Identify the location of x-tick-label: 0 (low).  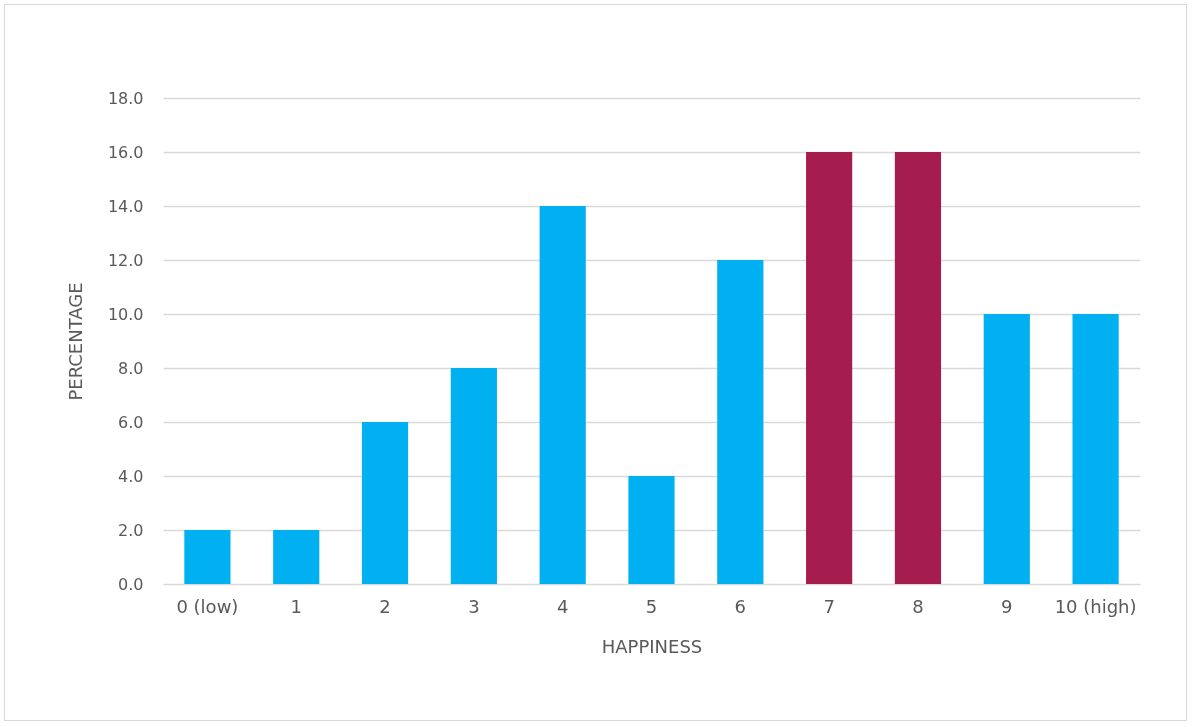
(207, 606).